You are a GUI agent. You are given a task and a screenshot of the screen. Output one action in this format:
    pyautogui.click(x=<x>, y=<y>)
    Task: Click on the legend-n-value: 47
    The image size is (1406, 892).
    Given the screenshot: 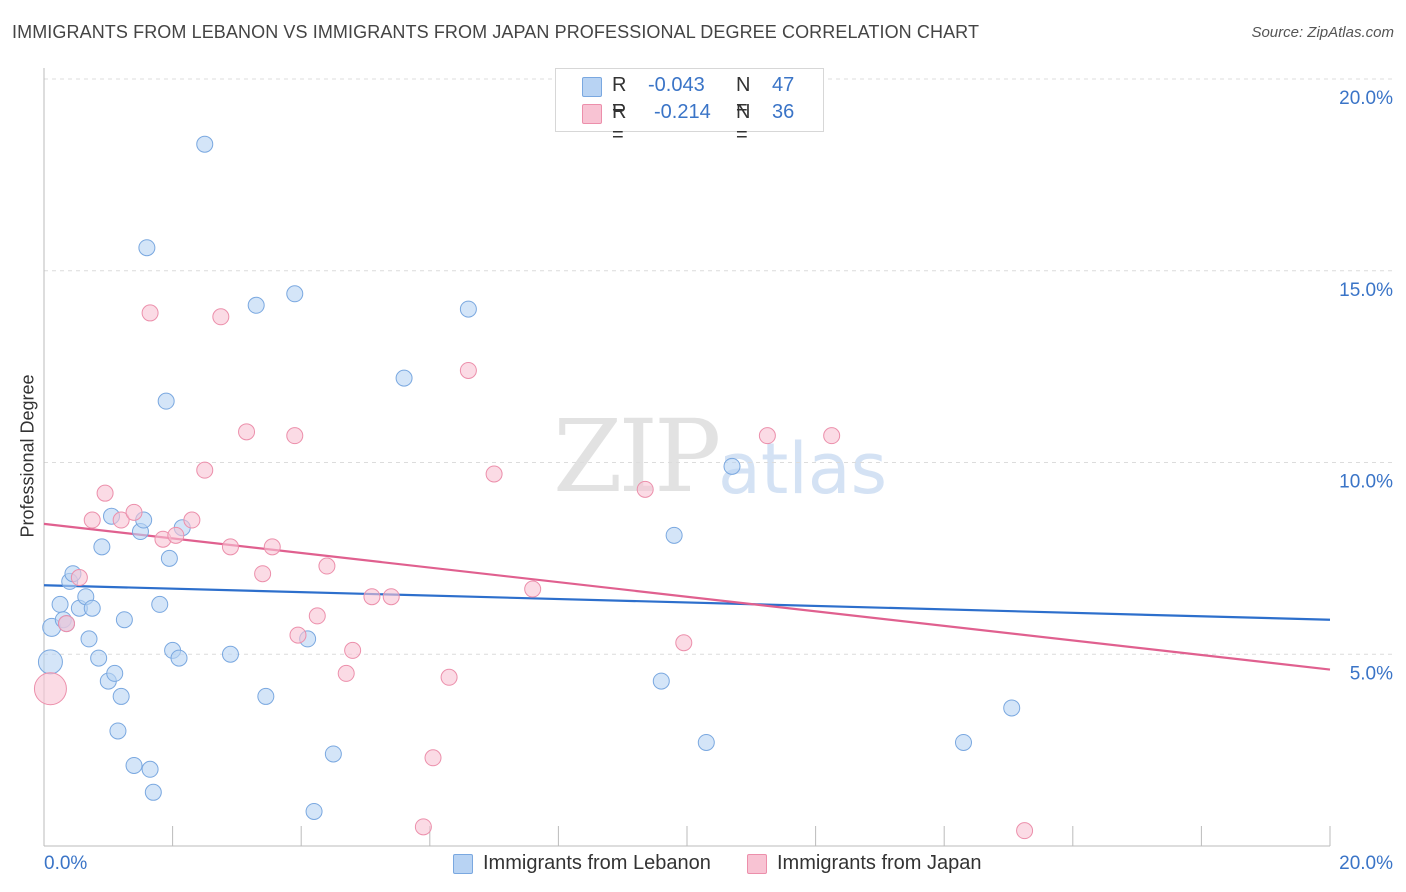 What is the action you would take?
    pyautogui.click(x=783, y=85)
    